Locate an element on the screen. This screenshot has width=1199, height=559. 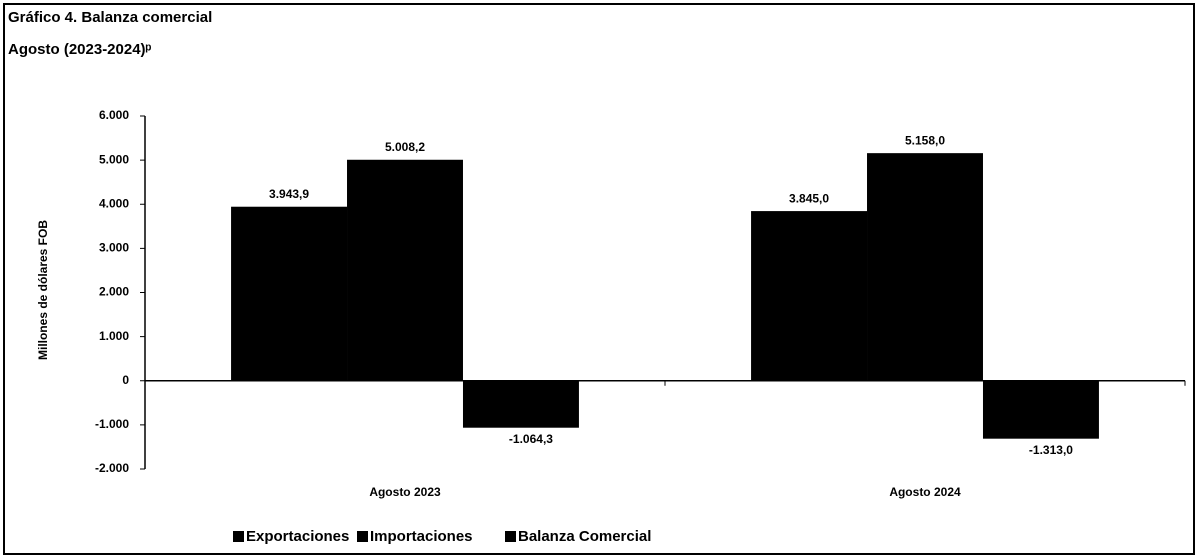
y-tick-label: -1.000 is located at coordinates (112, 424).